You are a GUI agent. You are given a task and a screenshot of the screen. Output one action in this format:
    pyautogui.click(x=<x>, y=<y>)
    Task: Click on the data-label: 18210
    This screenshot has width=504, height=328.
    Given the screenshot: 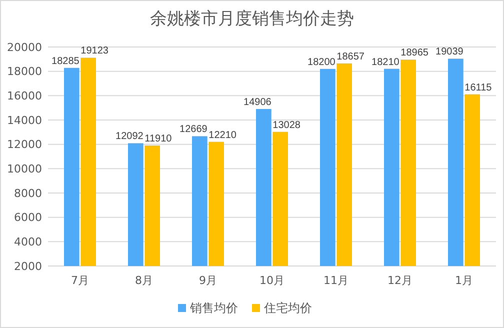 What is the action you would take?
    pyautogui.click(x=386, y=62)
    